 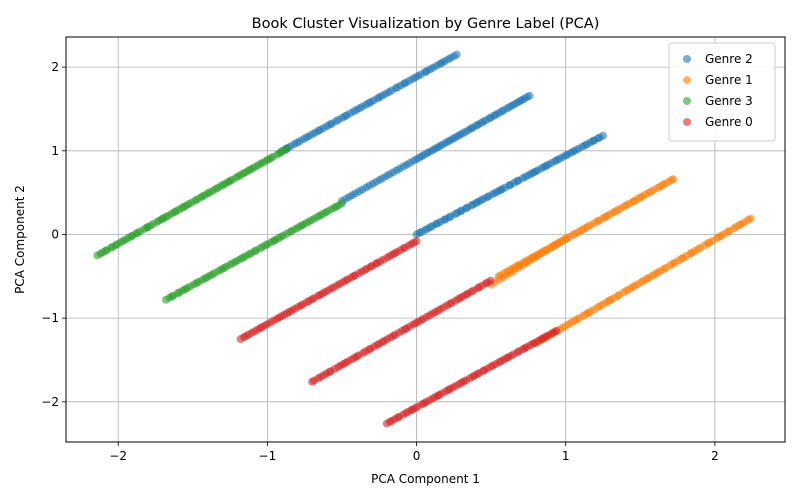 I want to click on y-tick-label: 1, so click(x=55, y=151).